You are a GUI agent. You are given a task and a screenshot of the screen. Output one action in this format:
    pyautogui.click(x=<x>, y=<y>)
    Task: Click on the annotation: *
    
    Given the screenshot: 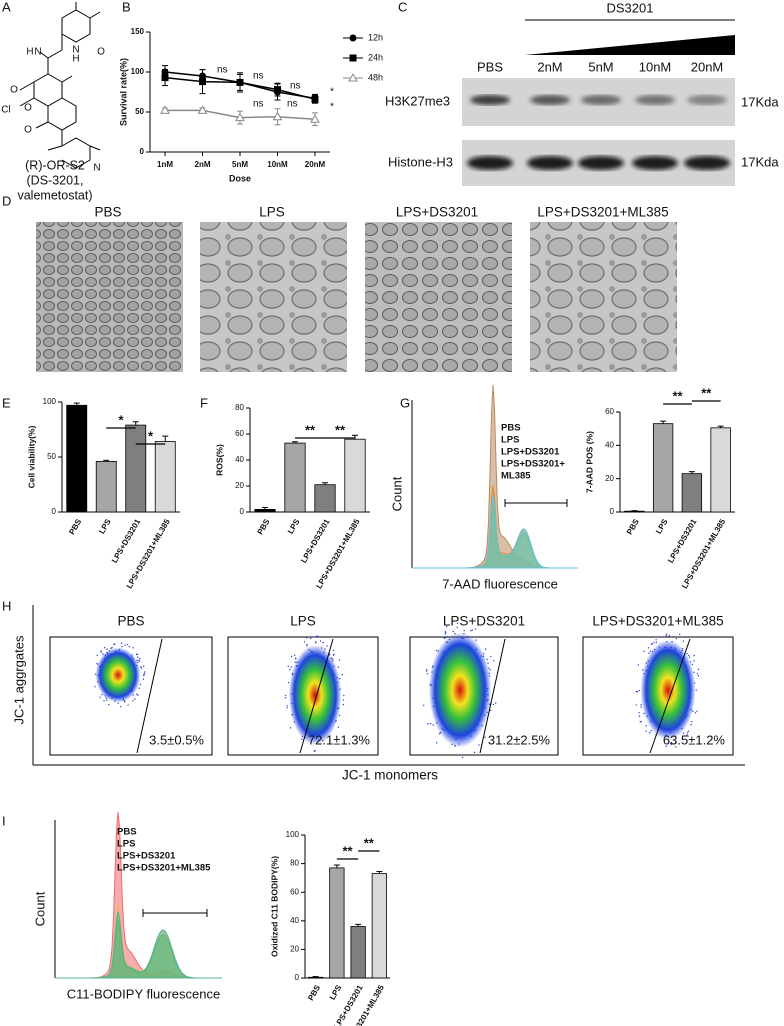 What is the action you would take?
    pyautogui.click(x=332, y=107)
    